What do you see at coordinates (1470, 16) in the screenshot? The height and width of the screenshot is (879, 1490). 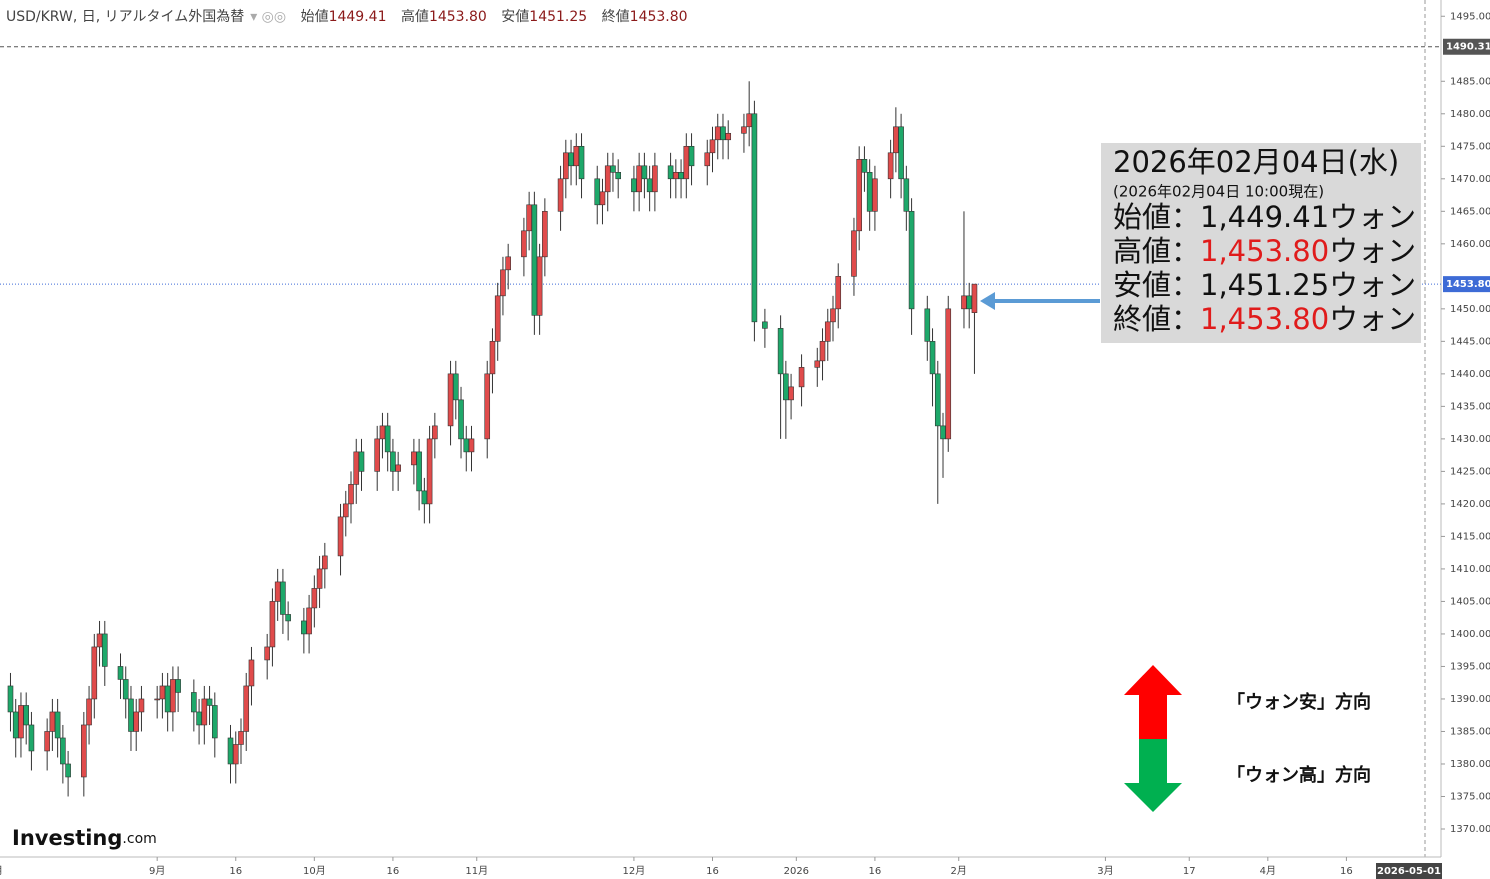 I see `y-tick-label: 1495.00` at bounding box center [1470, 16].